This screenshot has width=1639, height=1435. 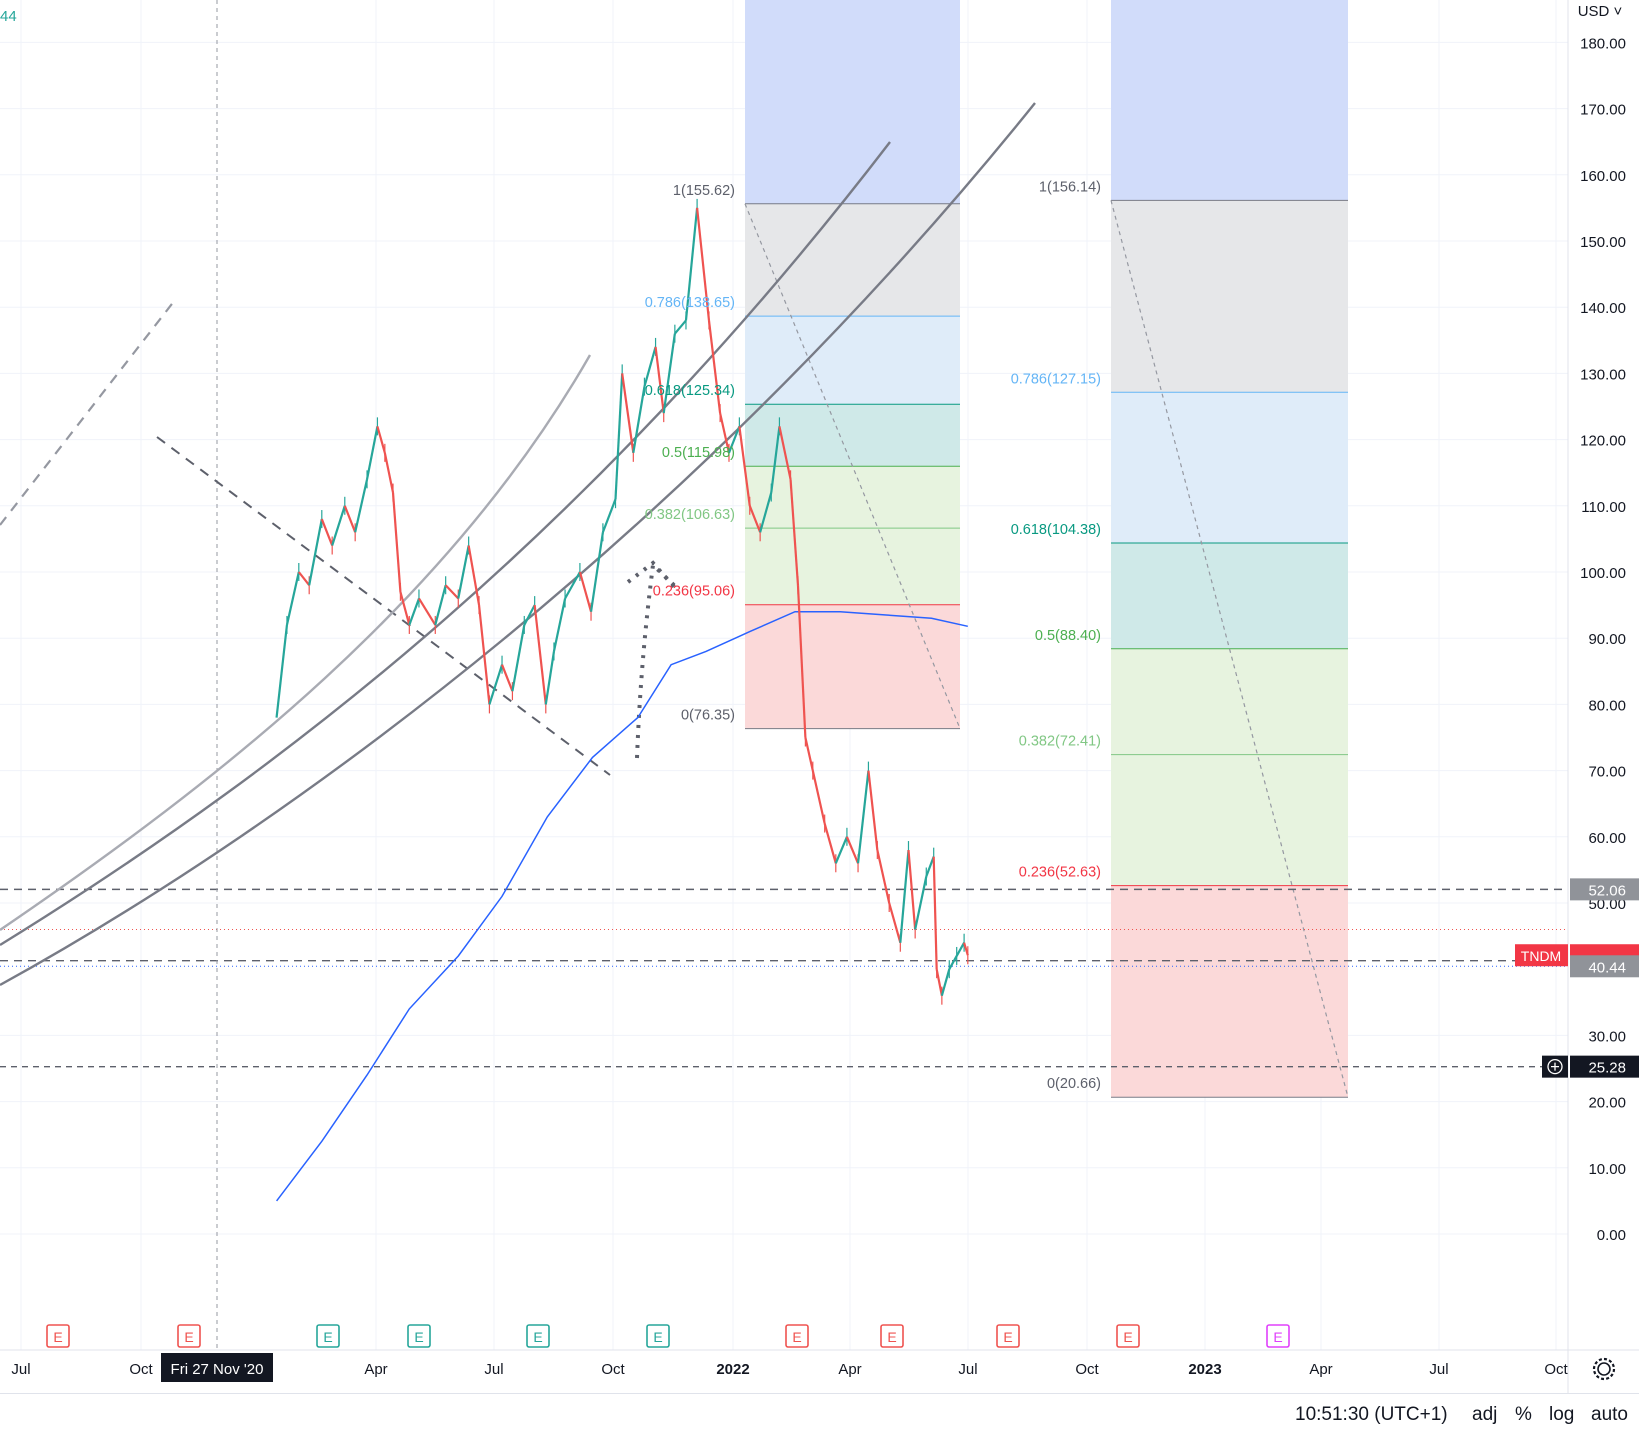 I want to click on clock: 10:51:30 (UTC+1), so click(x=1371, y=1414).